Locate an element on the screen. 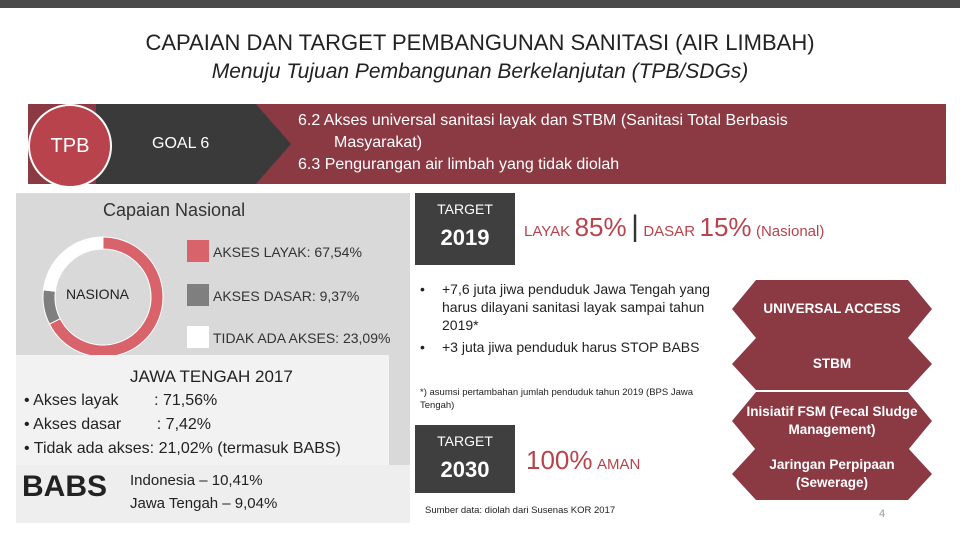 The width and height of the screenshot is (960, 540). donut-center-label: NASIONA is located at coordinates (98, 294).